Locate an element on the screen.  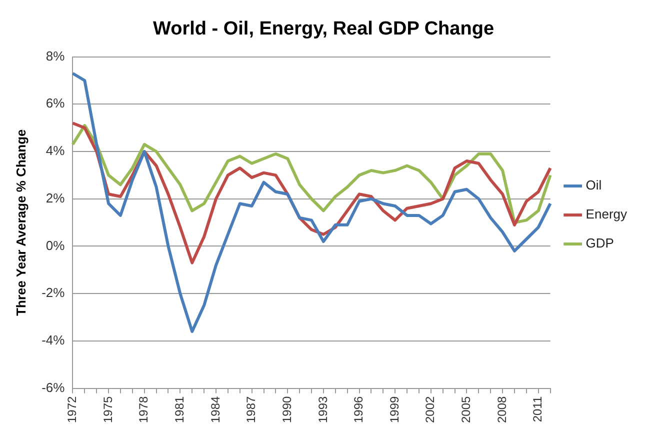
x-tick-label: 2008 is located at coordinates (501, 410).